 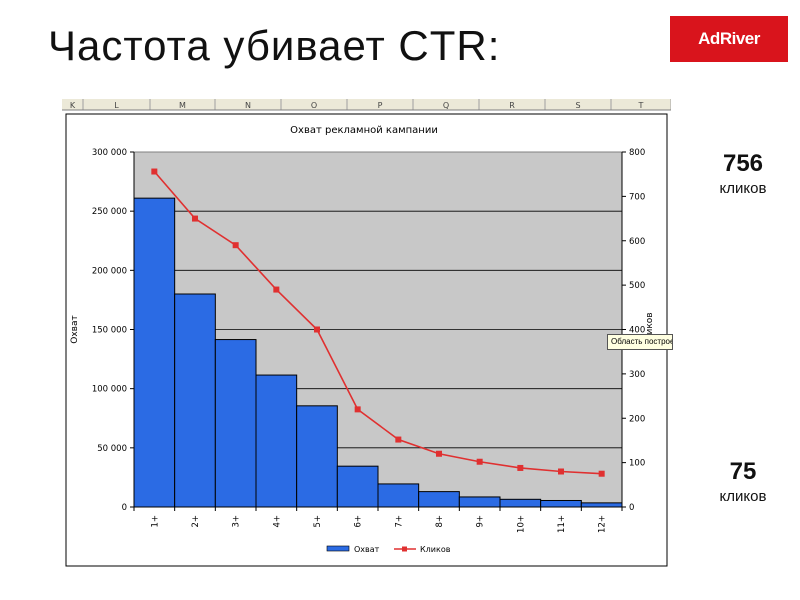 I want to click on stat-top-number: 756, so click(x=743, y=163).